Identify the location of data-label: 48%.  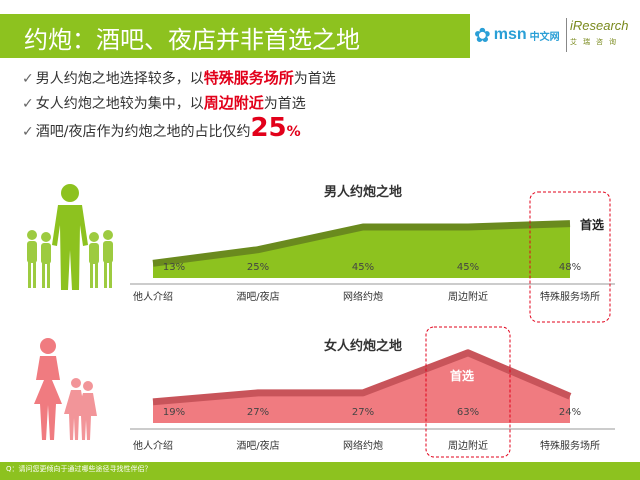
(570, 267).